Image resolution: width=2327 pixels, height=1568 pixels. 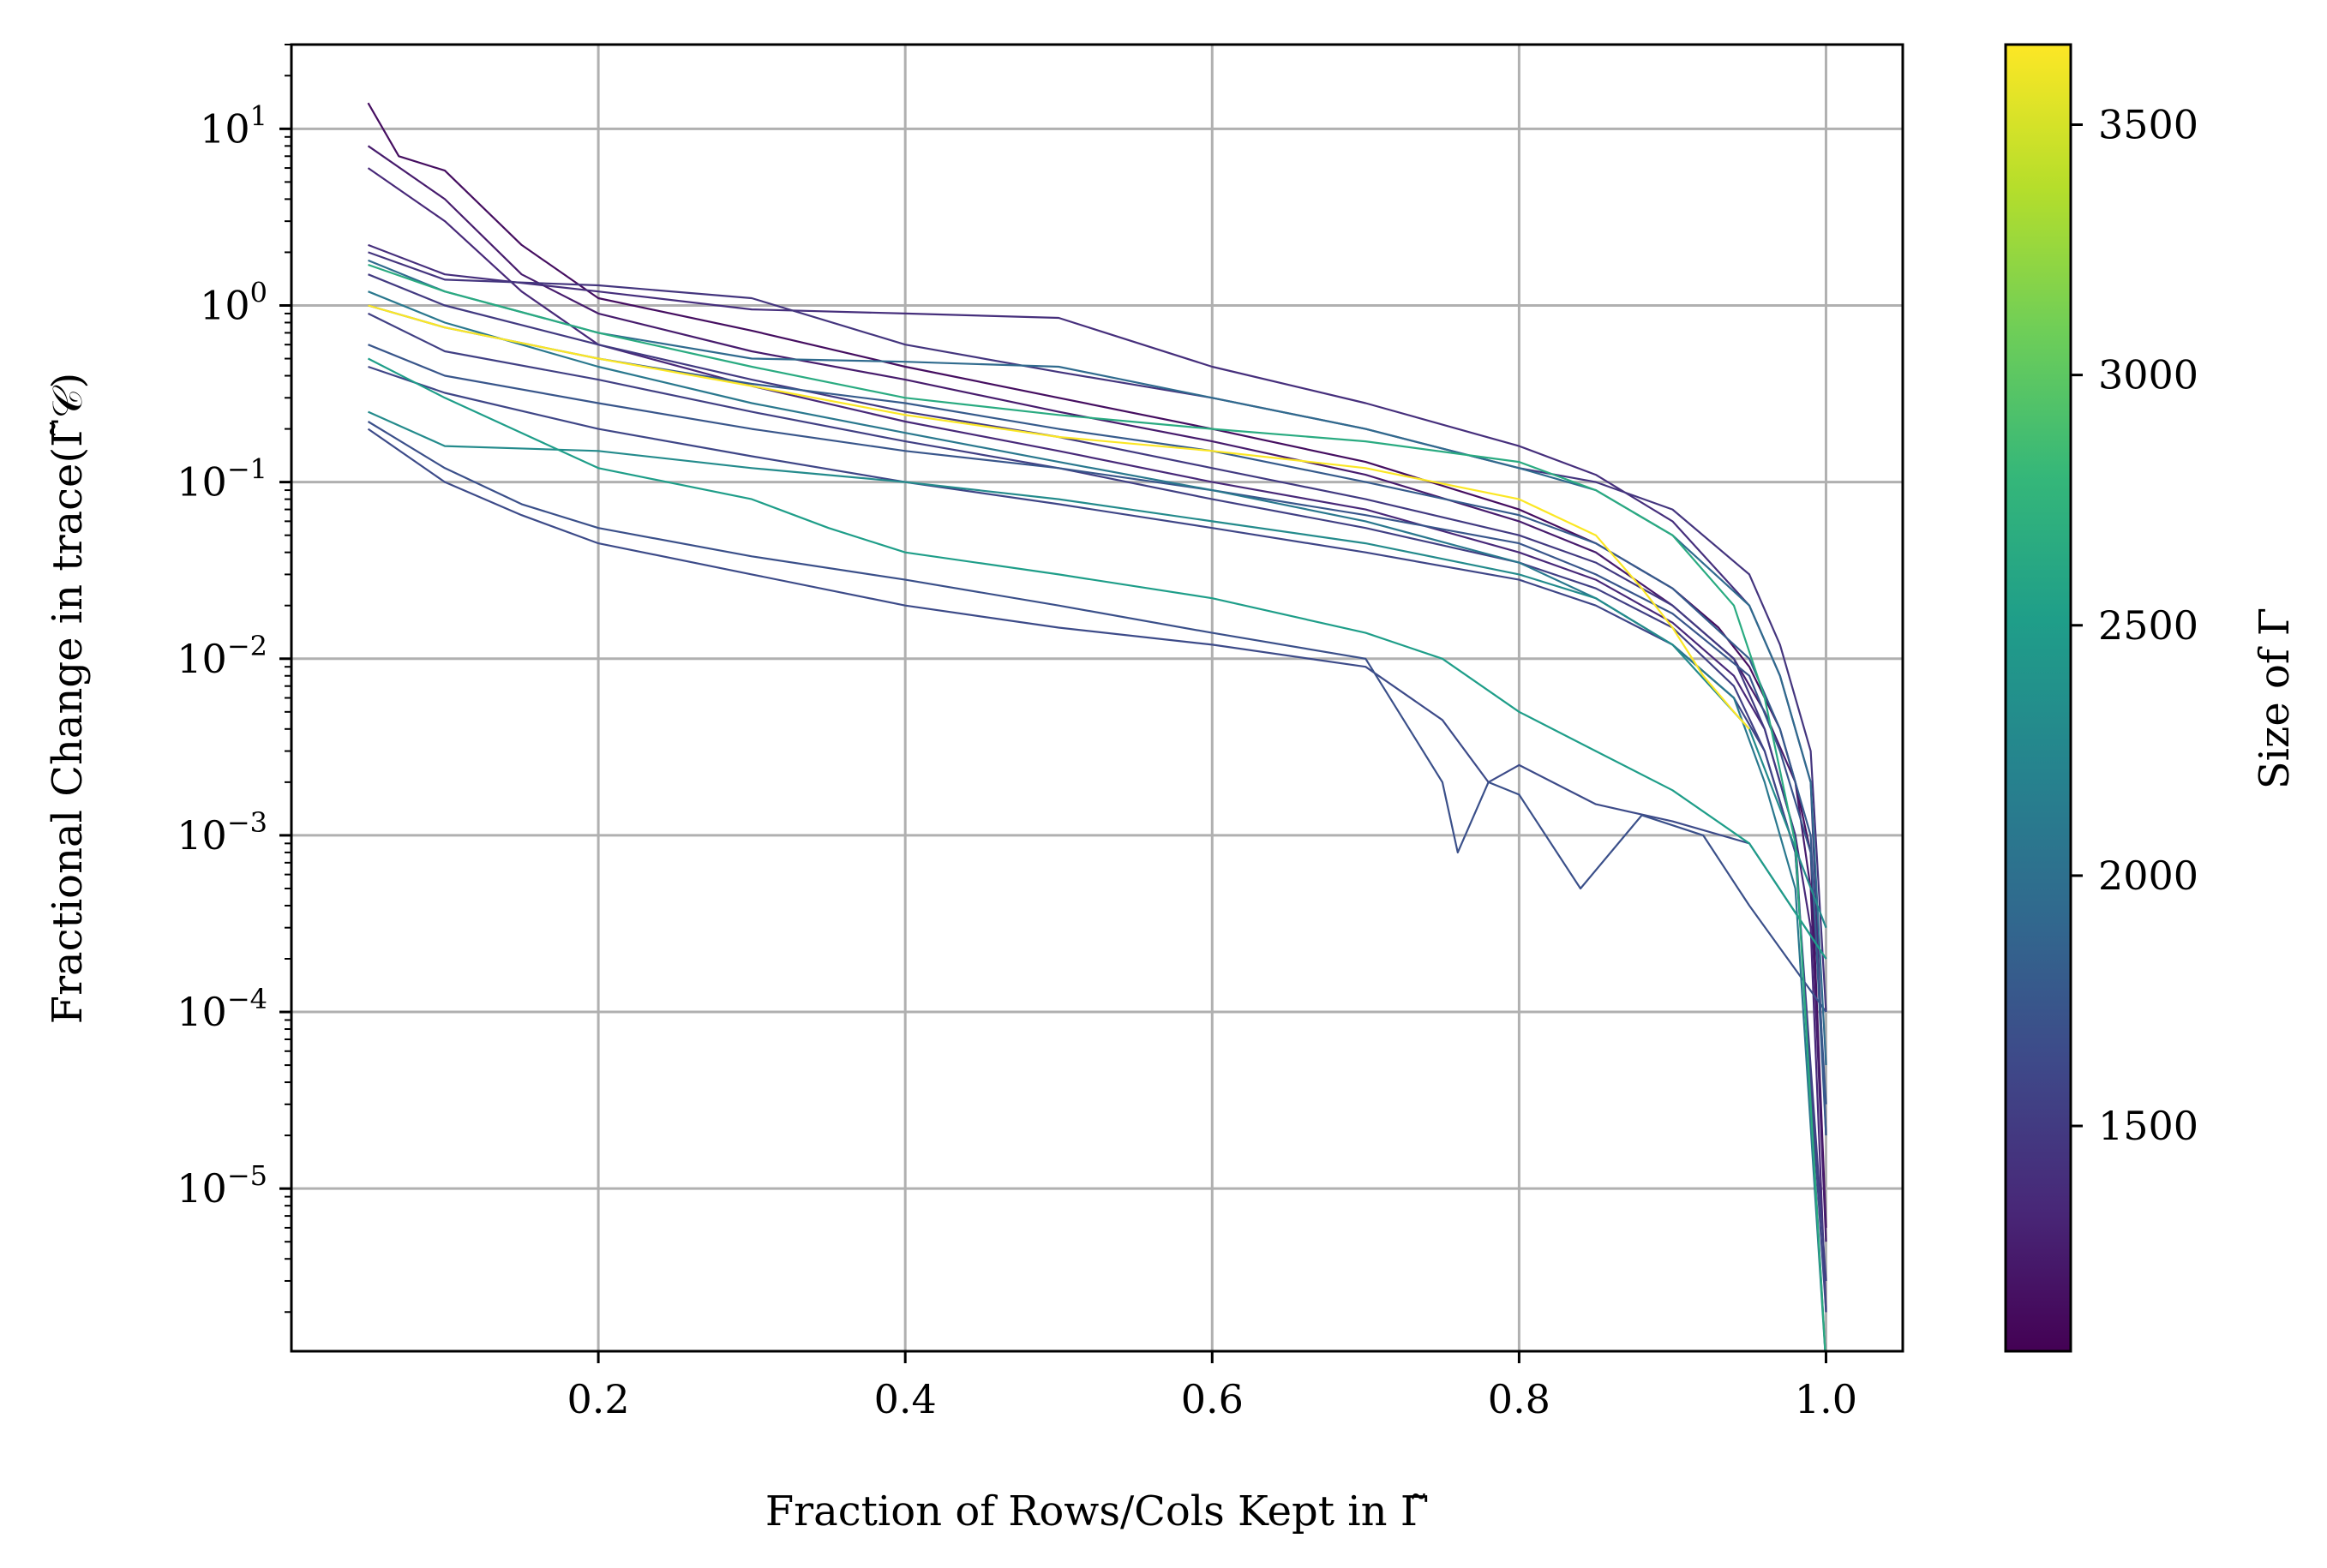 I want to click on x-axis-label: Fraction of Rows/Cols Kept in Γ̃, so click(x=1097, y=1511).